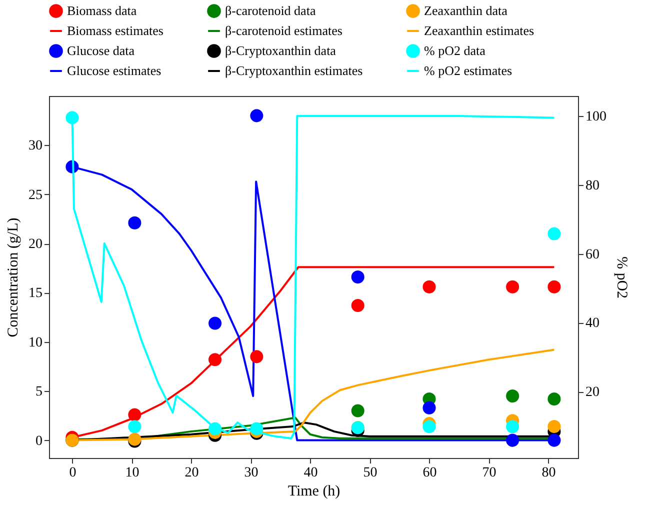 The height and width of the screenshot is (512, 651). Describe the element at coordinates (593, 186) in the screenshot. I see `y2-tick-label: 80` at that location.